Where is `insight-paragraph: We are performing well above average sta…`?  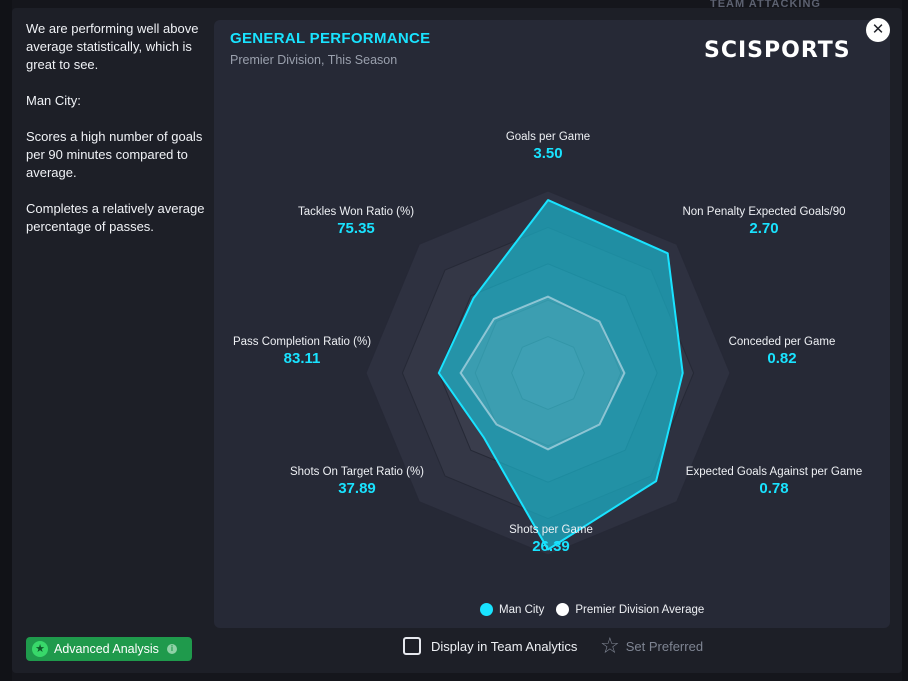 insight-paragraph: We are performing well above average sta… is located at coordinates (112, 46).